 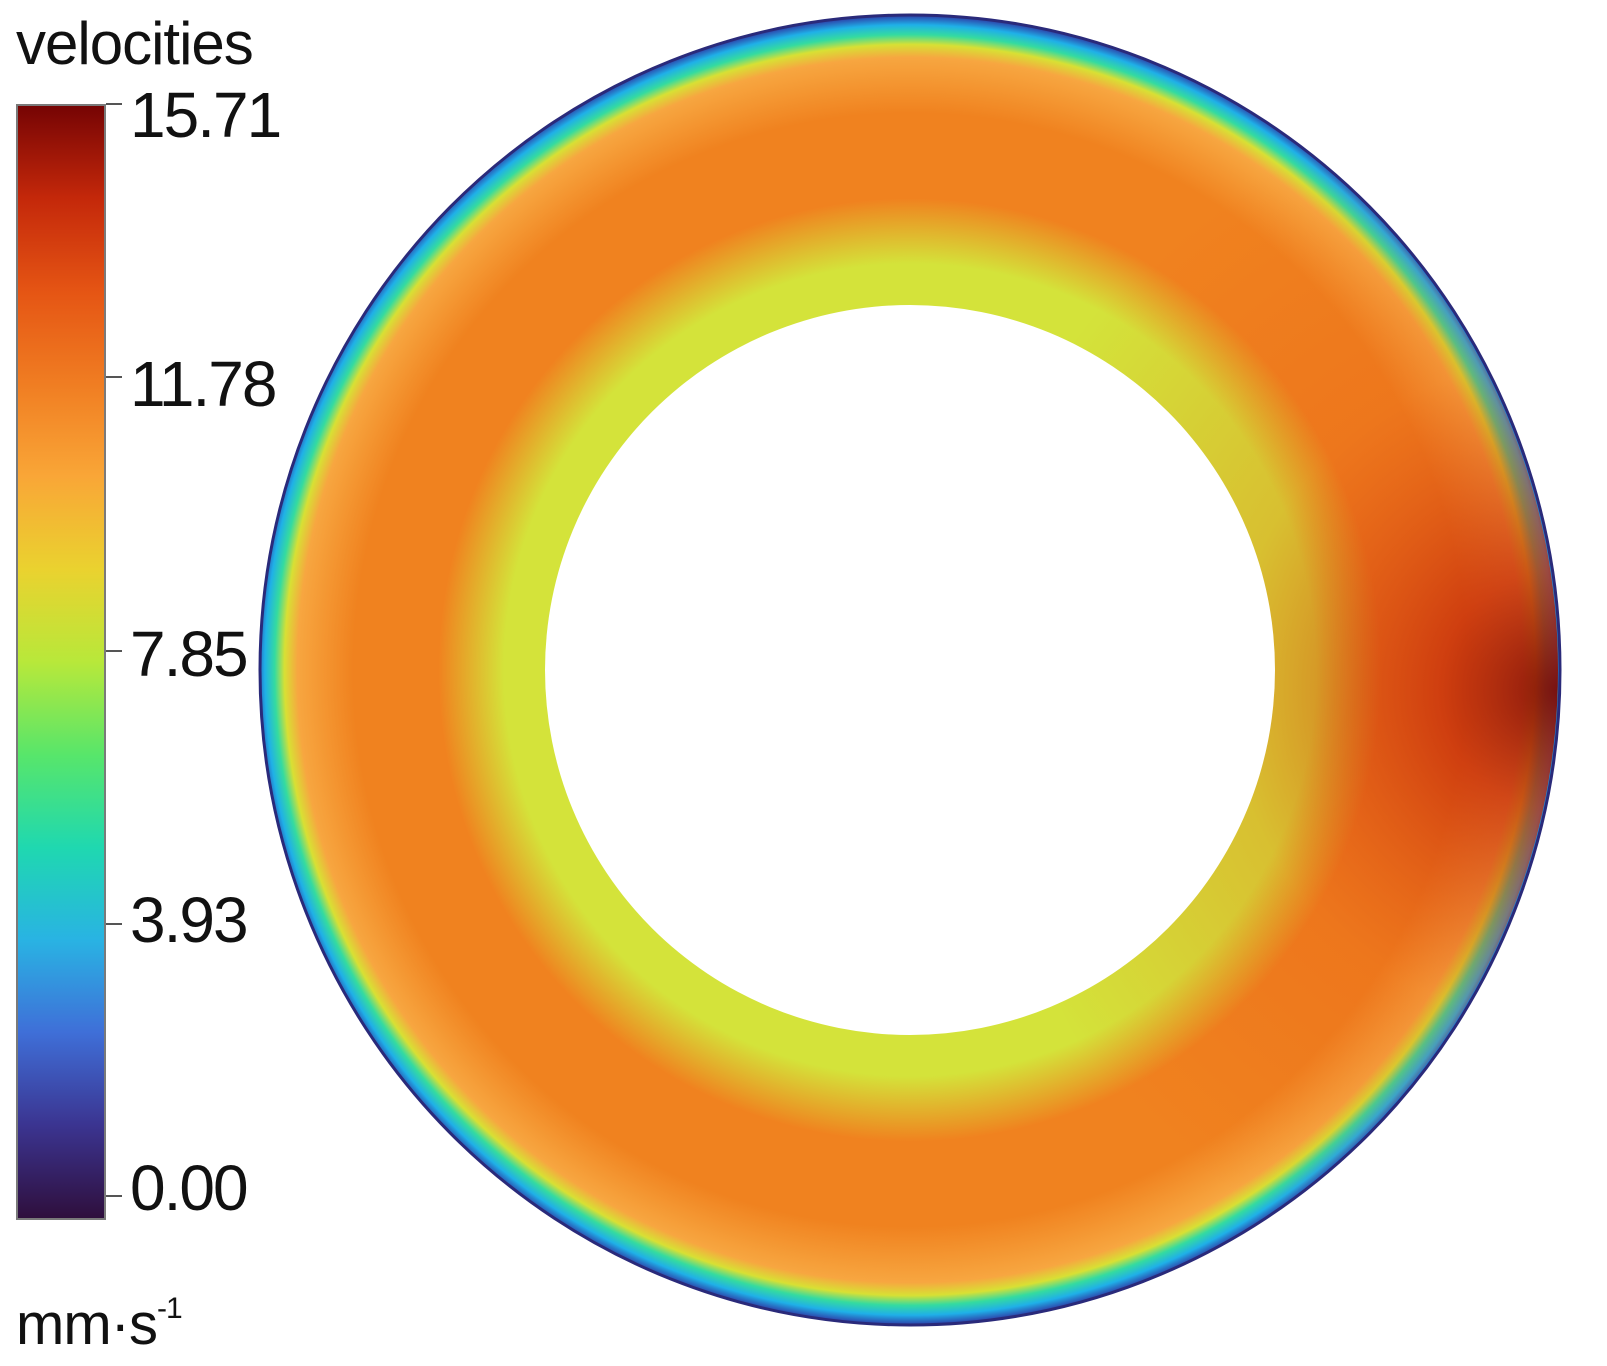 What do you see at coordinates (135, 43) in the screenshot?
I see `colorbar-title: velocities` at bounding box center [135, 43].